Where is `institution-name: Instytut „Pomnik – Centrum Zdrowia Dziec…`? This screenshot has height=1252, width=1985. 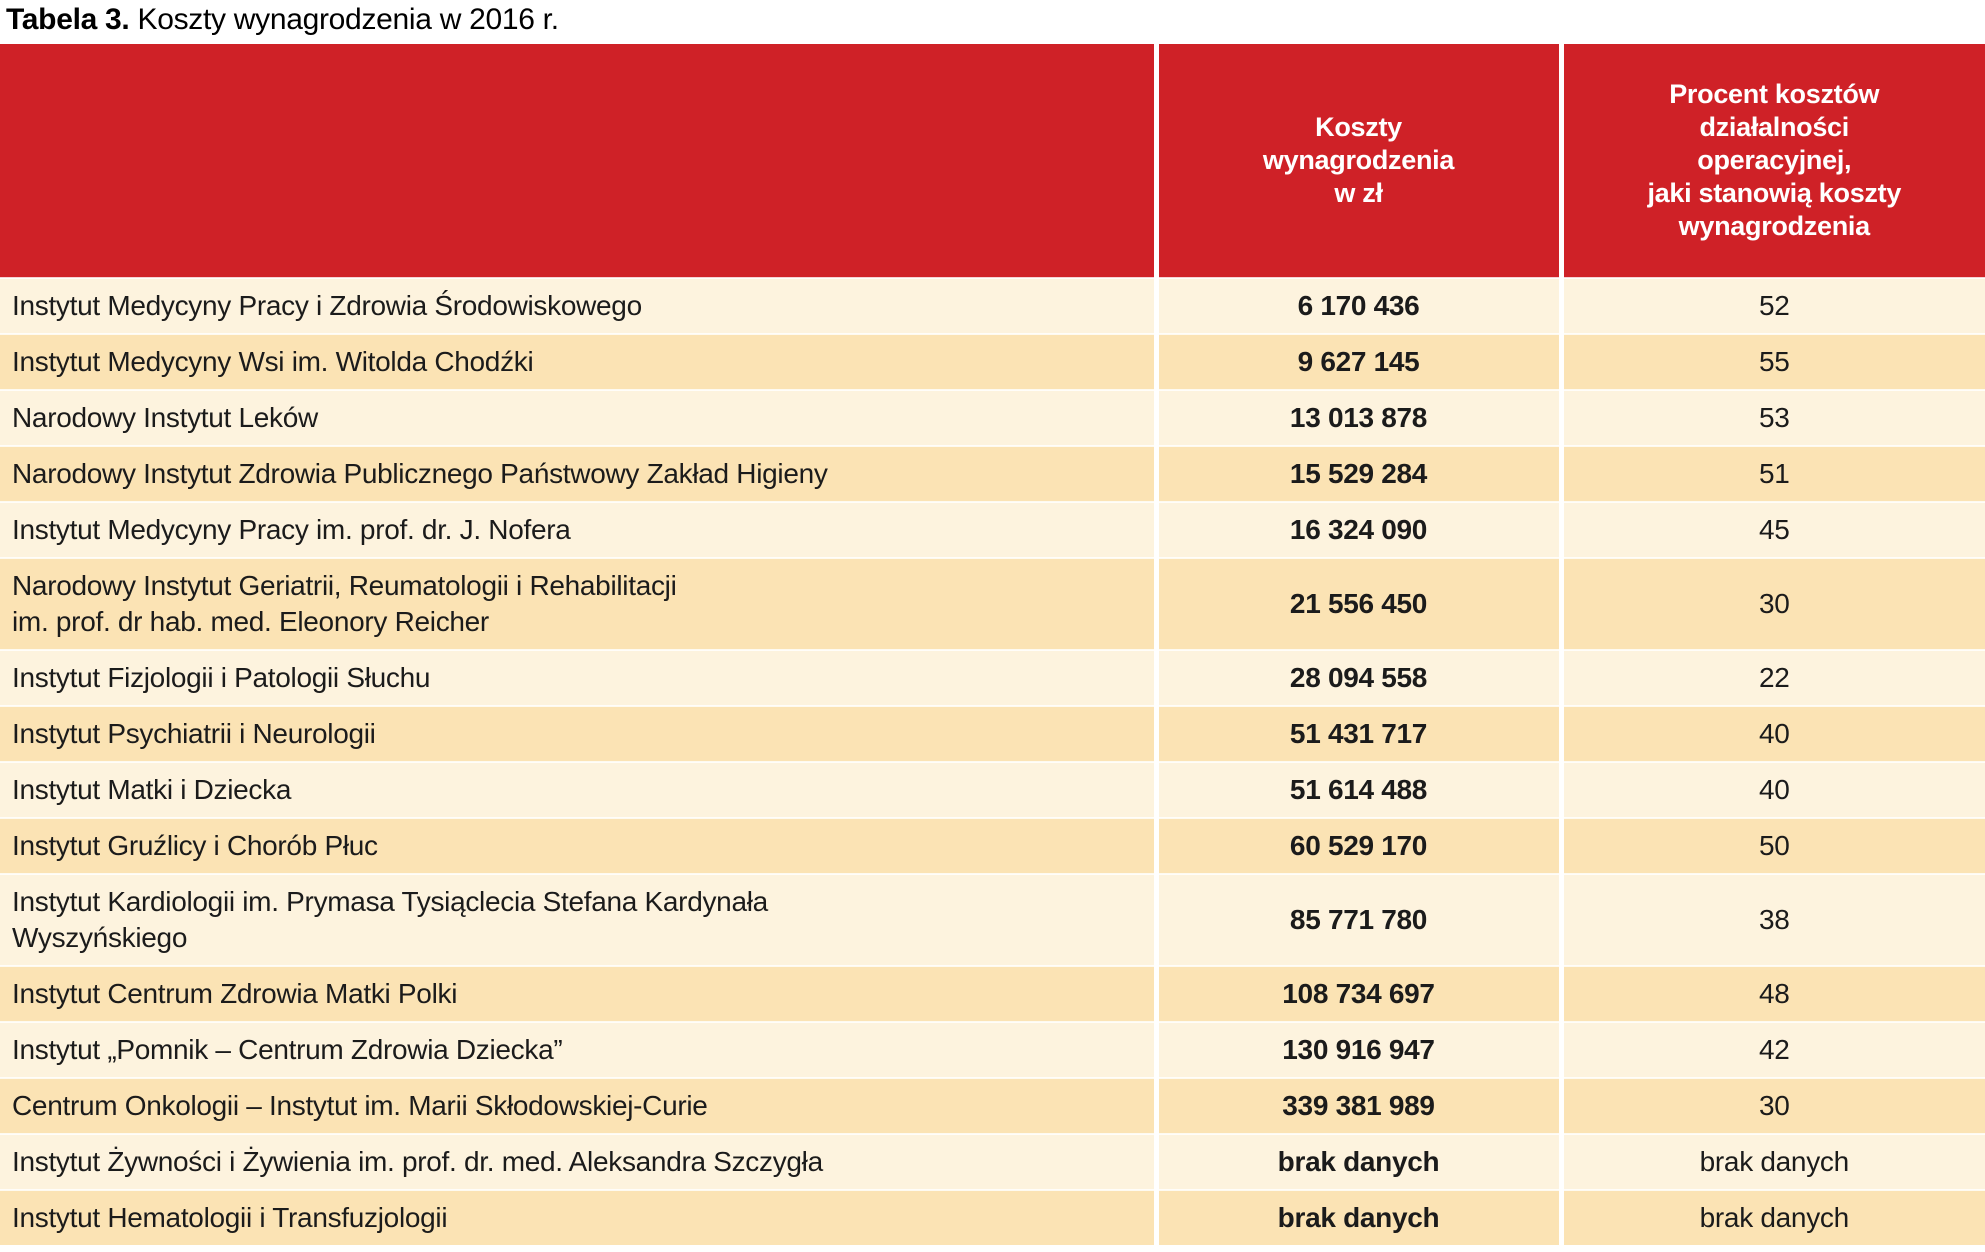 institution-name: Instytut „Pomnik – Centrum Zdrowia Dziec… is located at coordinates (578, 1049).